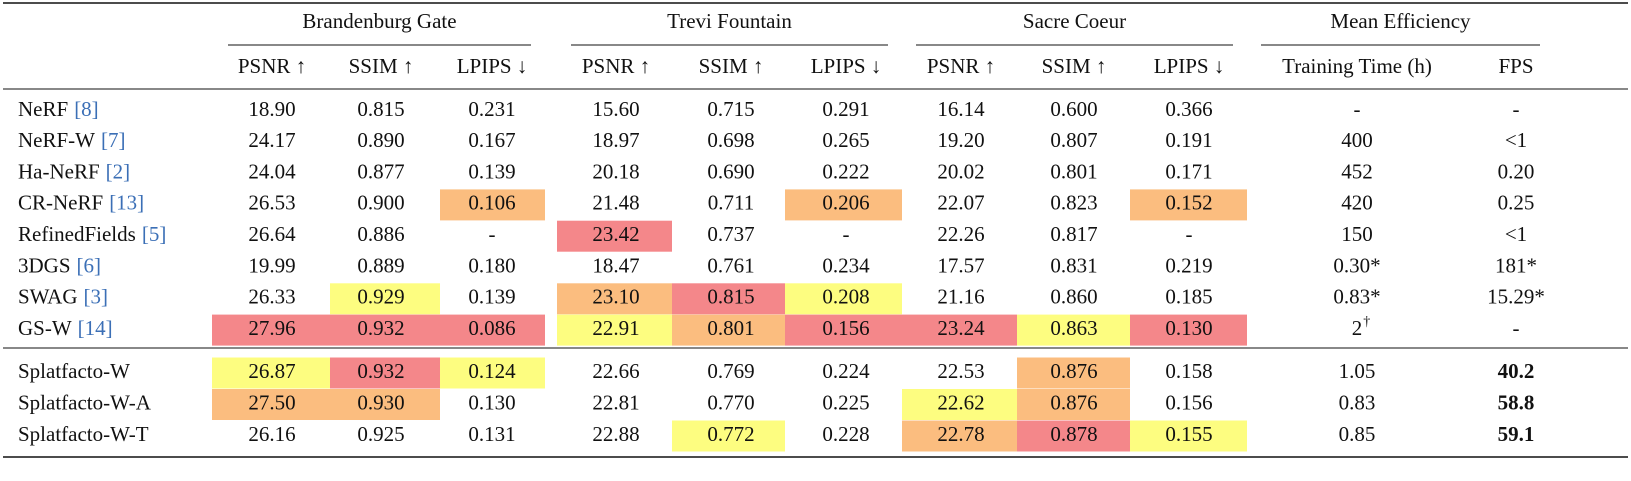  What do you see at coordinates (731, 203) in the screenshot?
I see `cell-value: 0.711` at bounding box center [731, 203].